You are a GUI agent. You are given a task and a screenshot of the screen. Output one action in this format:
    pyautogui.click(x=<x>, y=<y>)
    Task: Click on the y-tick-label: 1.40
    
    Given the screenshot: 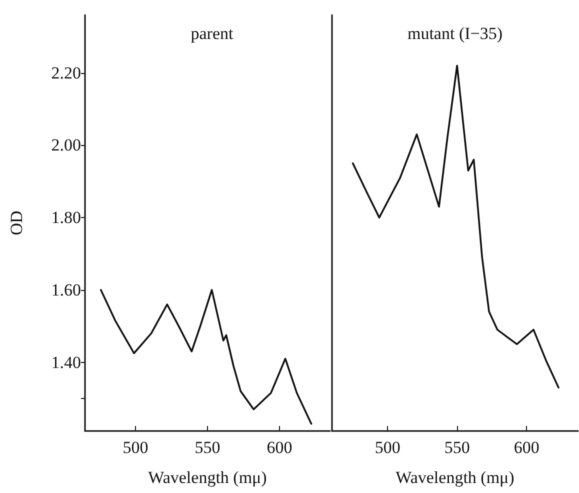 What is the action you would take?
    pyautogui.click(x=66, y=362)
    